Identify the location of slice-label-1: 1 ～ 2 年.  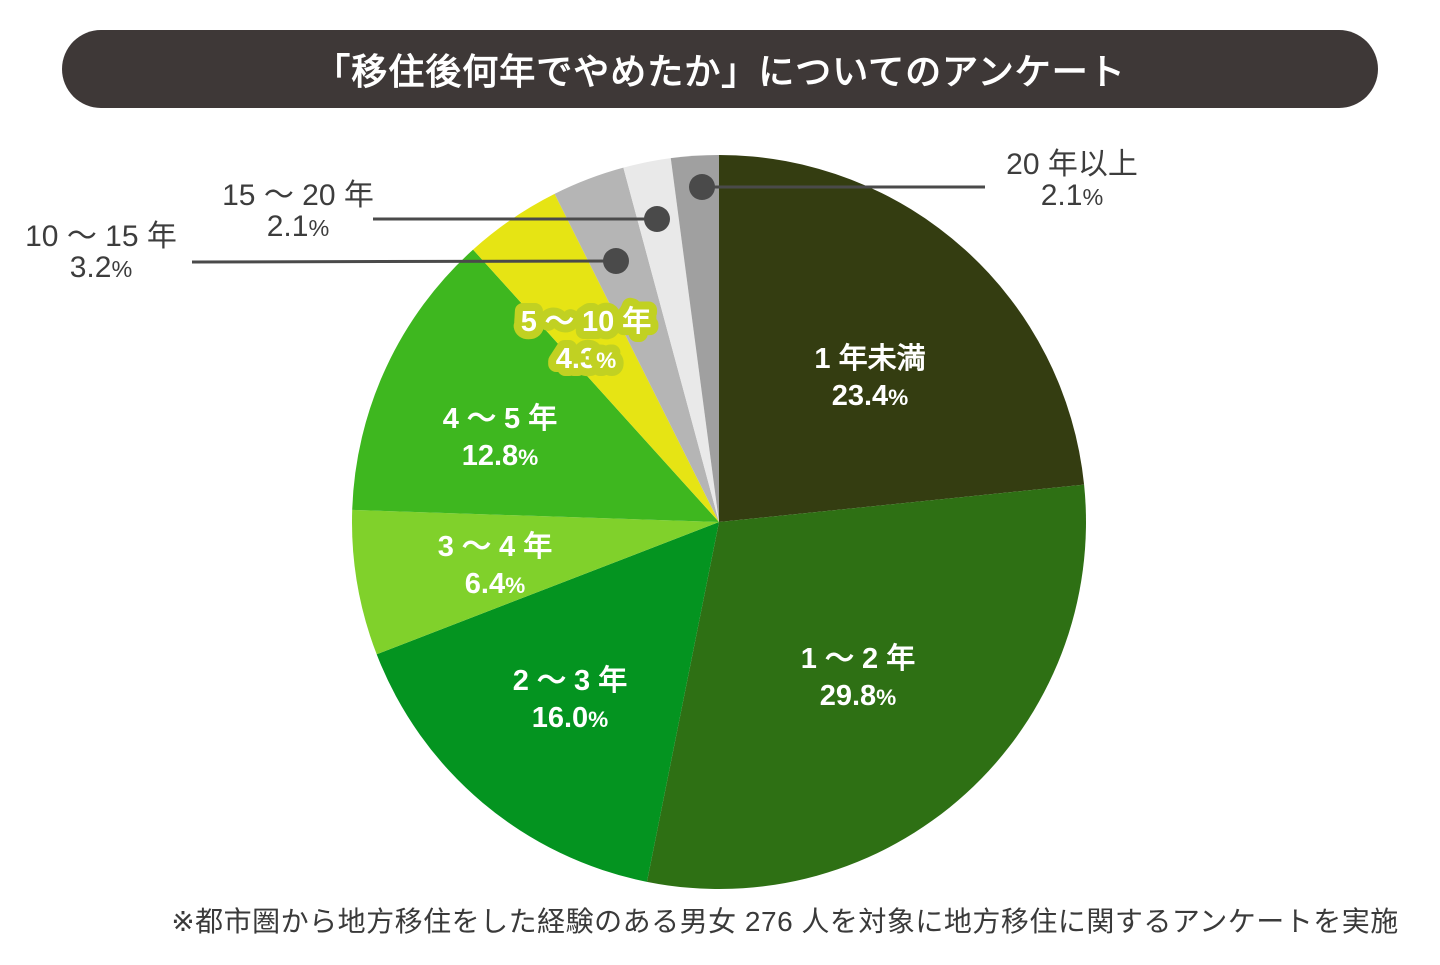
(858, 658).